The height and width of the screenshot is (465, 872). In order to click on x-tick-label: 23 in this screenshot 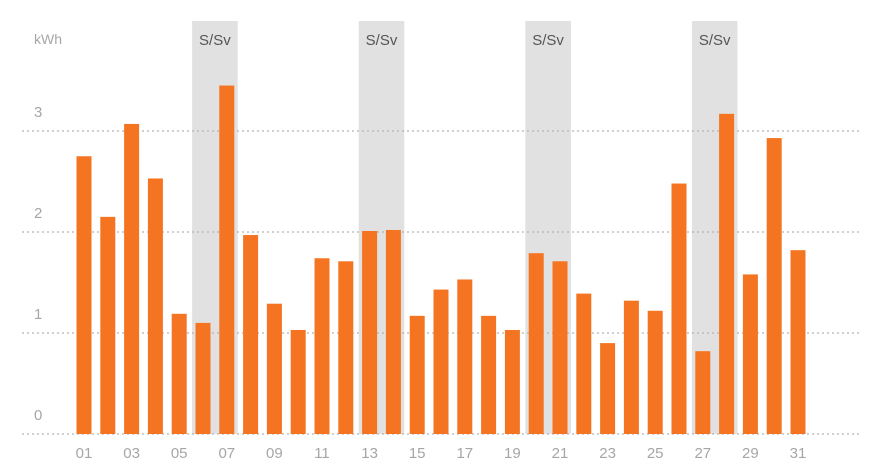, I will do `click(607, 453)`.